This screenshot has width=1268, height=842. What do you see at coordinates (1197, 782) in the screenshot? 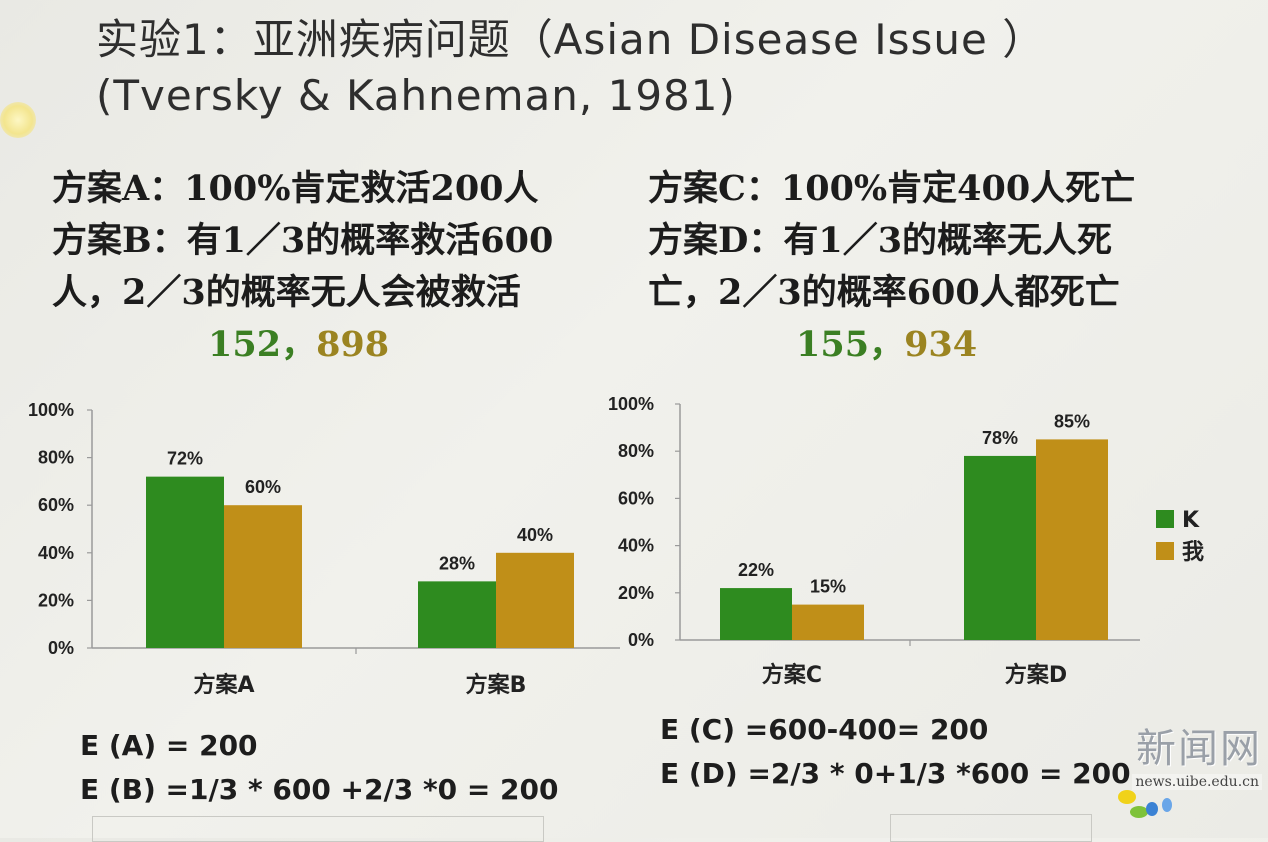
I see `watermark-url: news.uibe.edu.cn` at bounding box center [1197, 782].